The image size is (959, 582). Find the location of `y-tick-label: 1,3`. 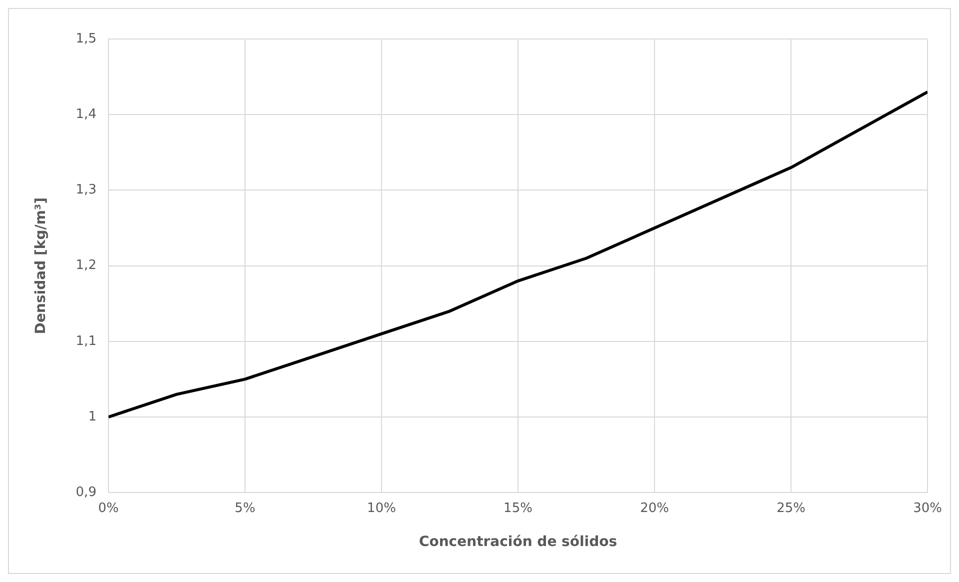

y-tick-label: 1,3 is located at coordinates (86, 190).